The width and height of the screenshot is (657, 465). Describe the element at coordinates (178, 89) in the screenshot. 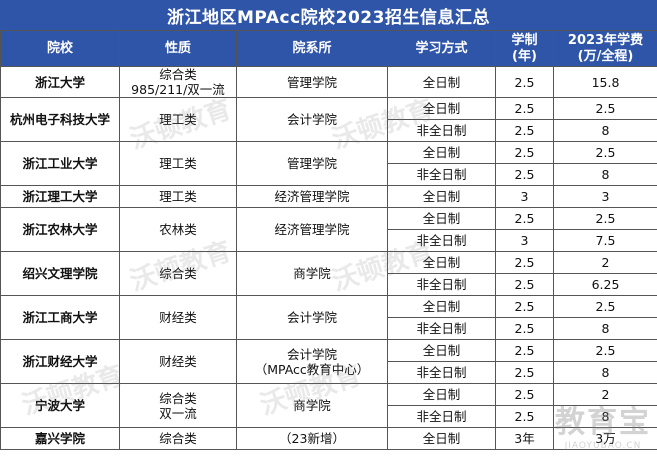

I see `nature-line: 985/211/双一流` at that location.